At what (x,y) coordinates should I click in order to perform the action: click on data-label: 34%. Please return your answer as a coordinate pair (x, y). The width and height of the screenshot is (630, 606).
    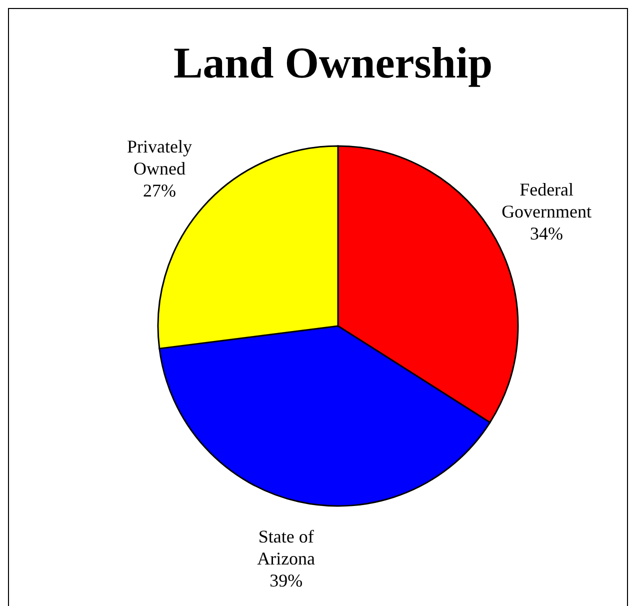
    Looking at the image, I should click on (547, 233).